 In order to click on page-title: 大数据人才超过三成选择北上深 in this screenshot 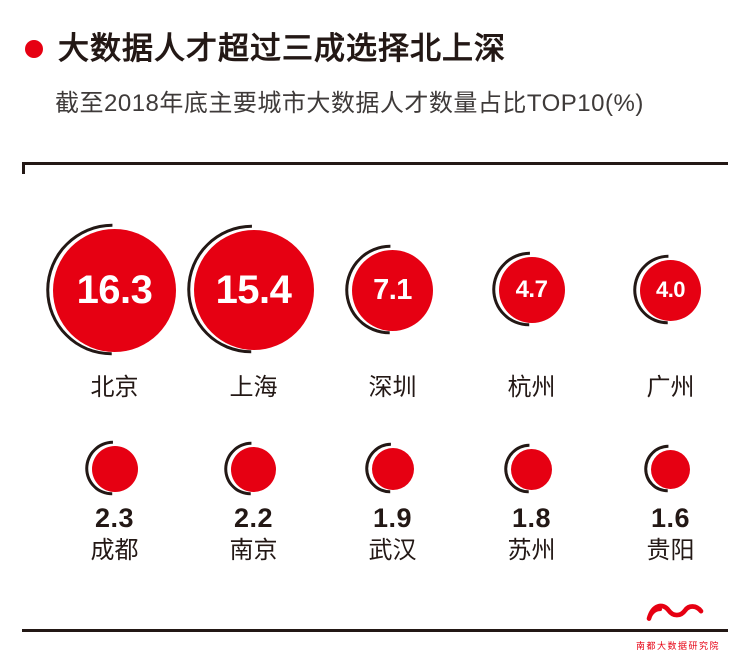, I will do `click(282, 48)`.